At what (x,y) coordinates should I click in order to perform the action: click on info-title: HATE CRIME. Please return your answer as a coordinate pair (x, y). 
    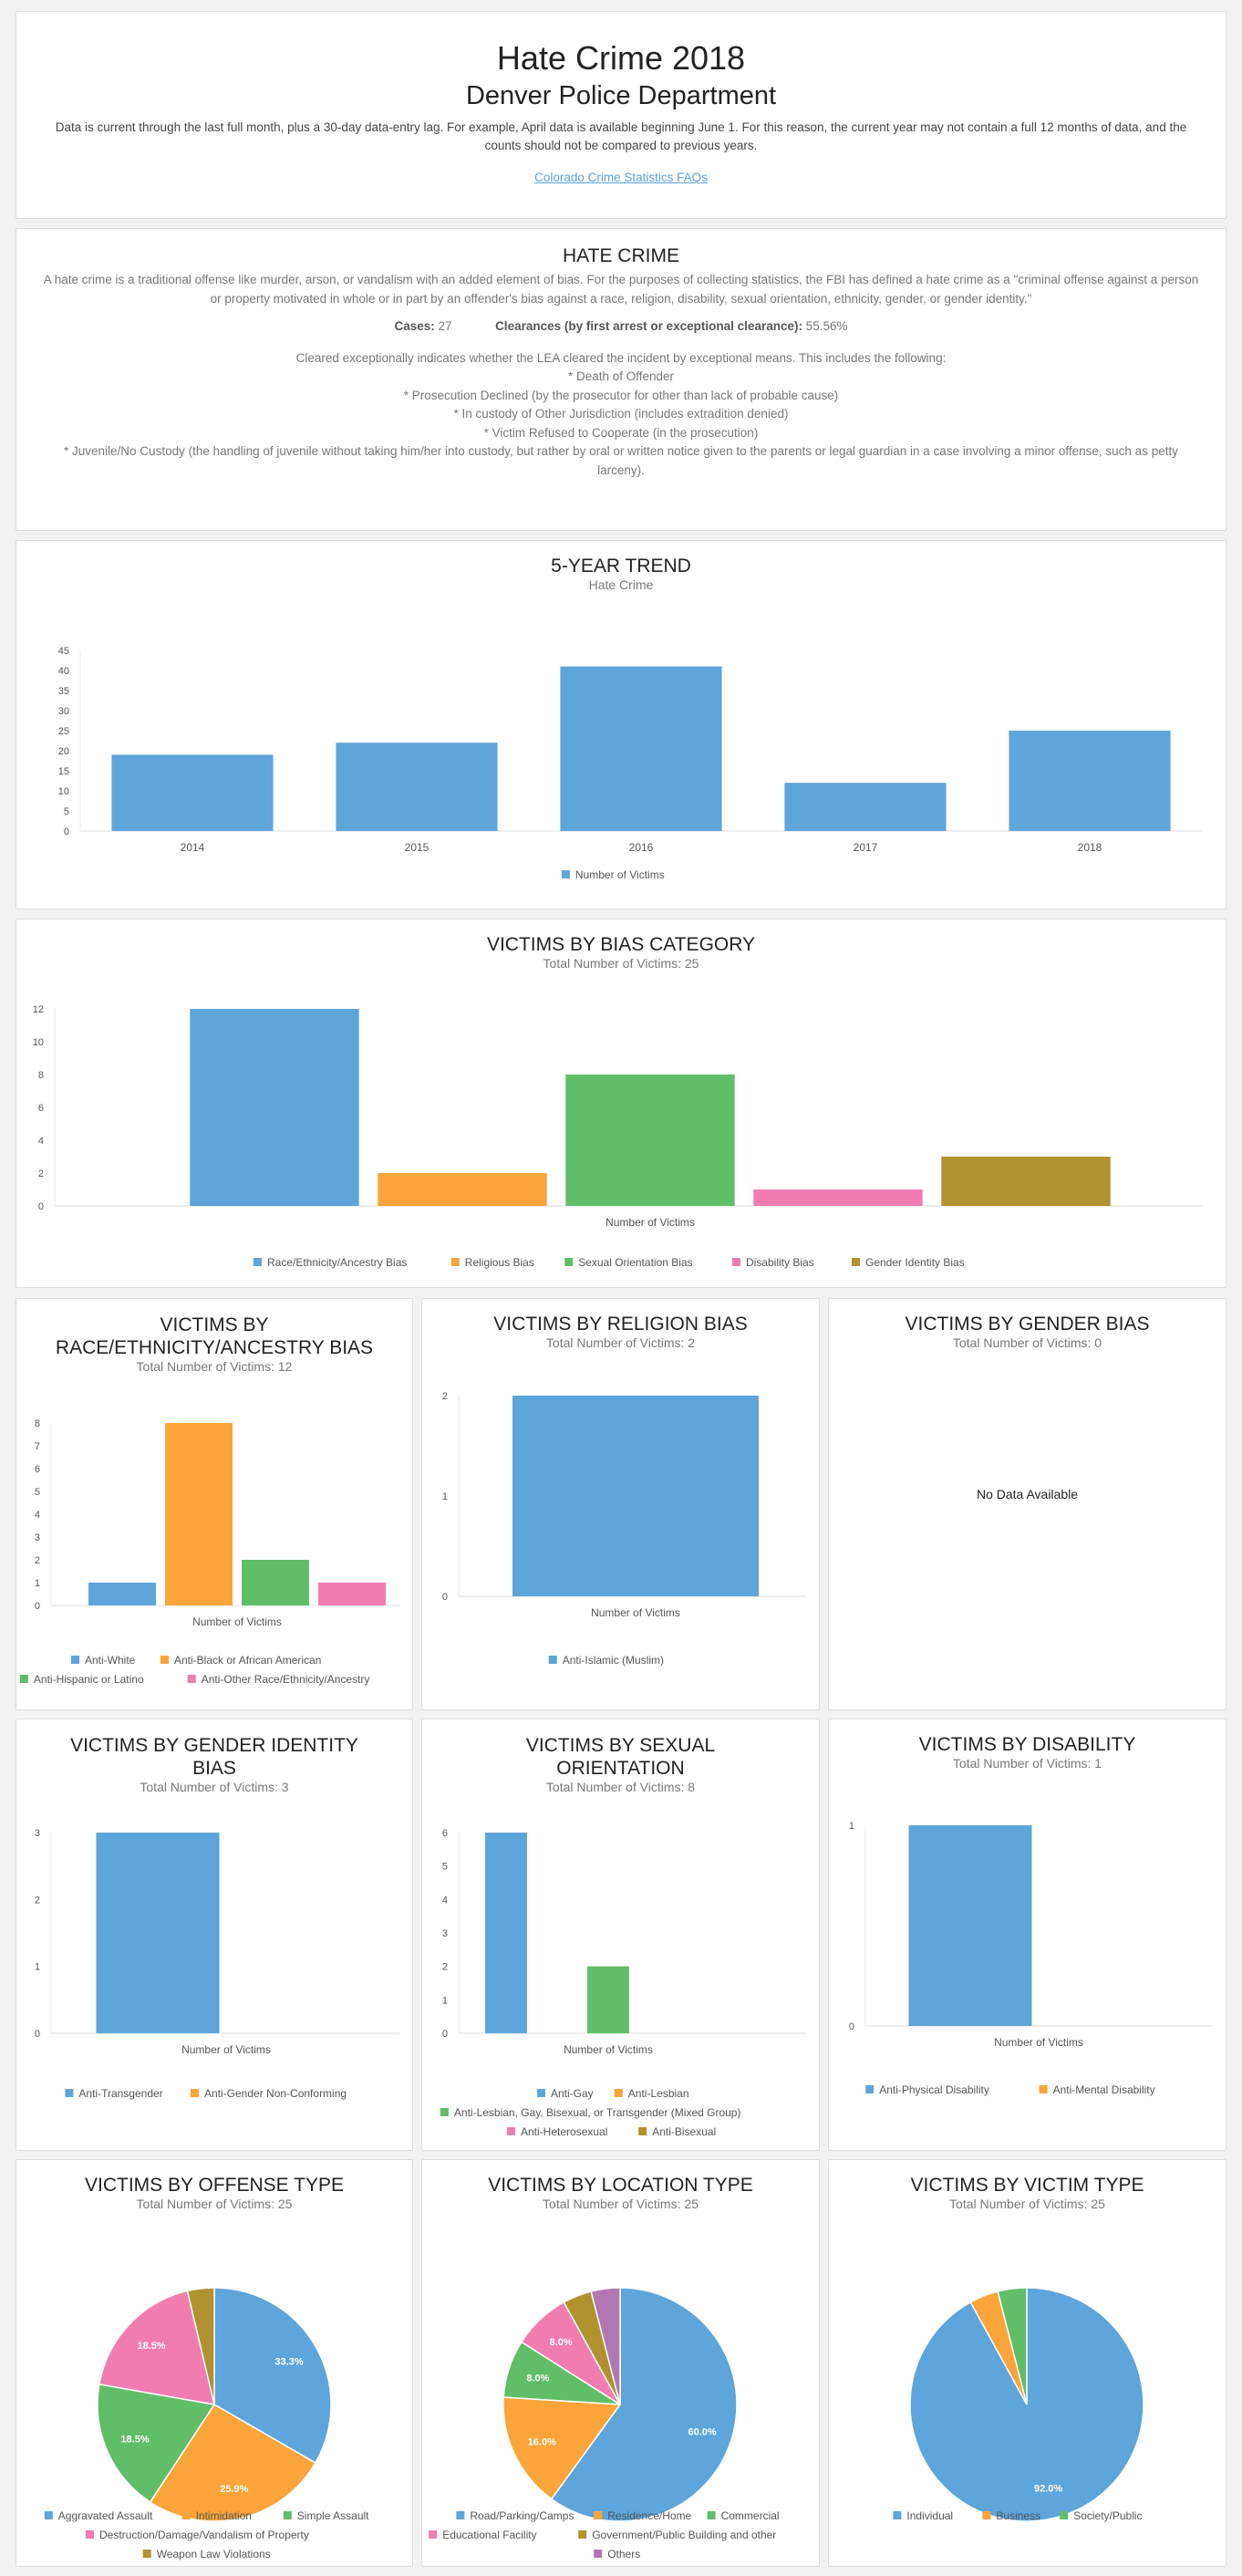
    Looking at the image, I should click on (621, 255).